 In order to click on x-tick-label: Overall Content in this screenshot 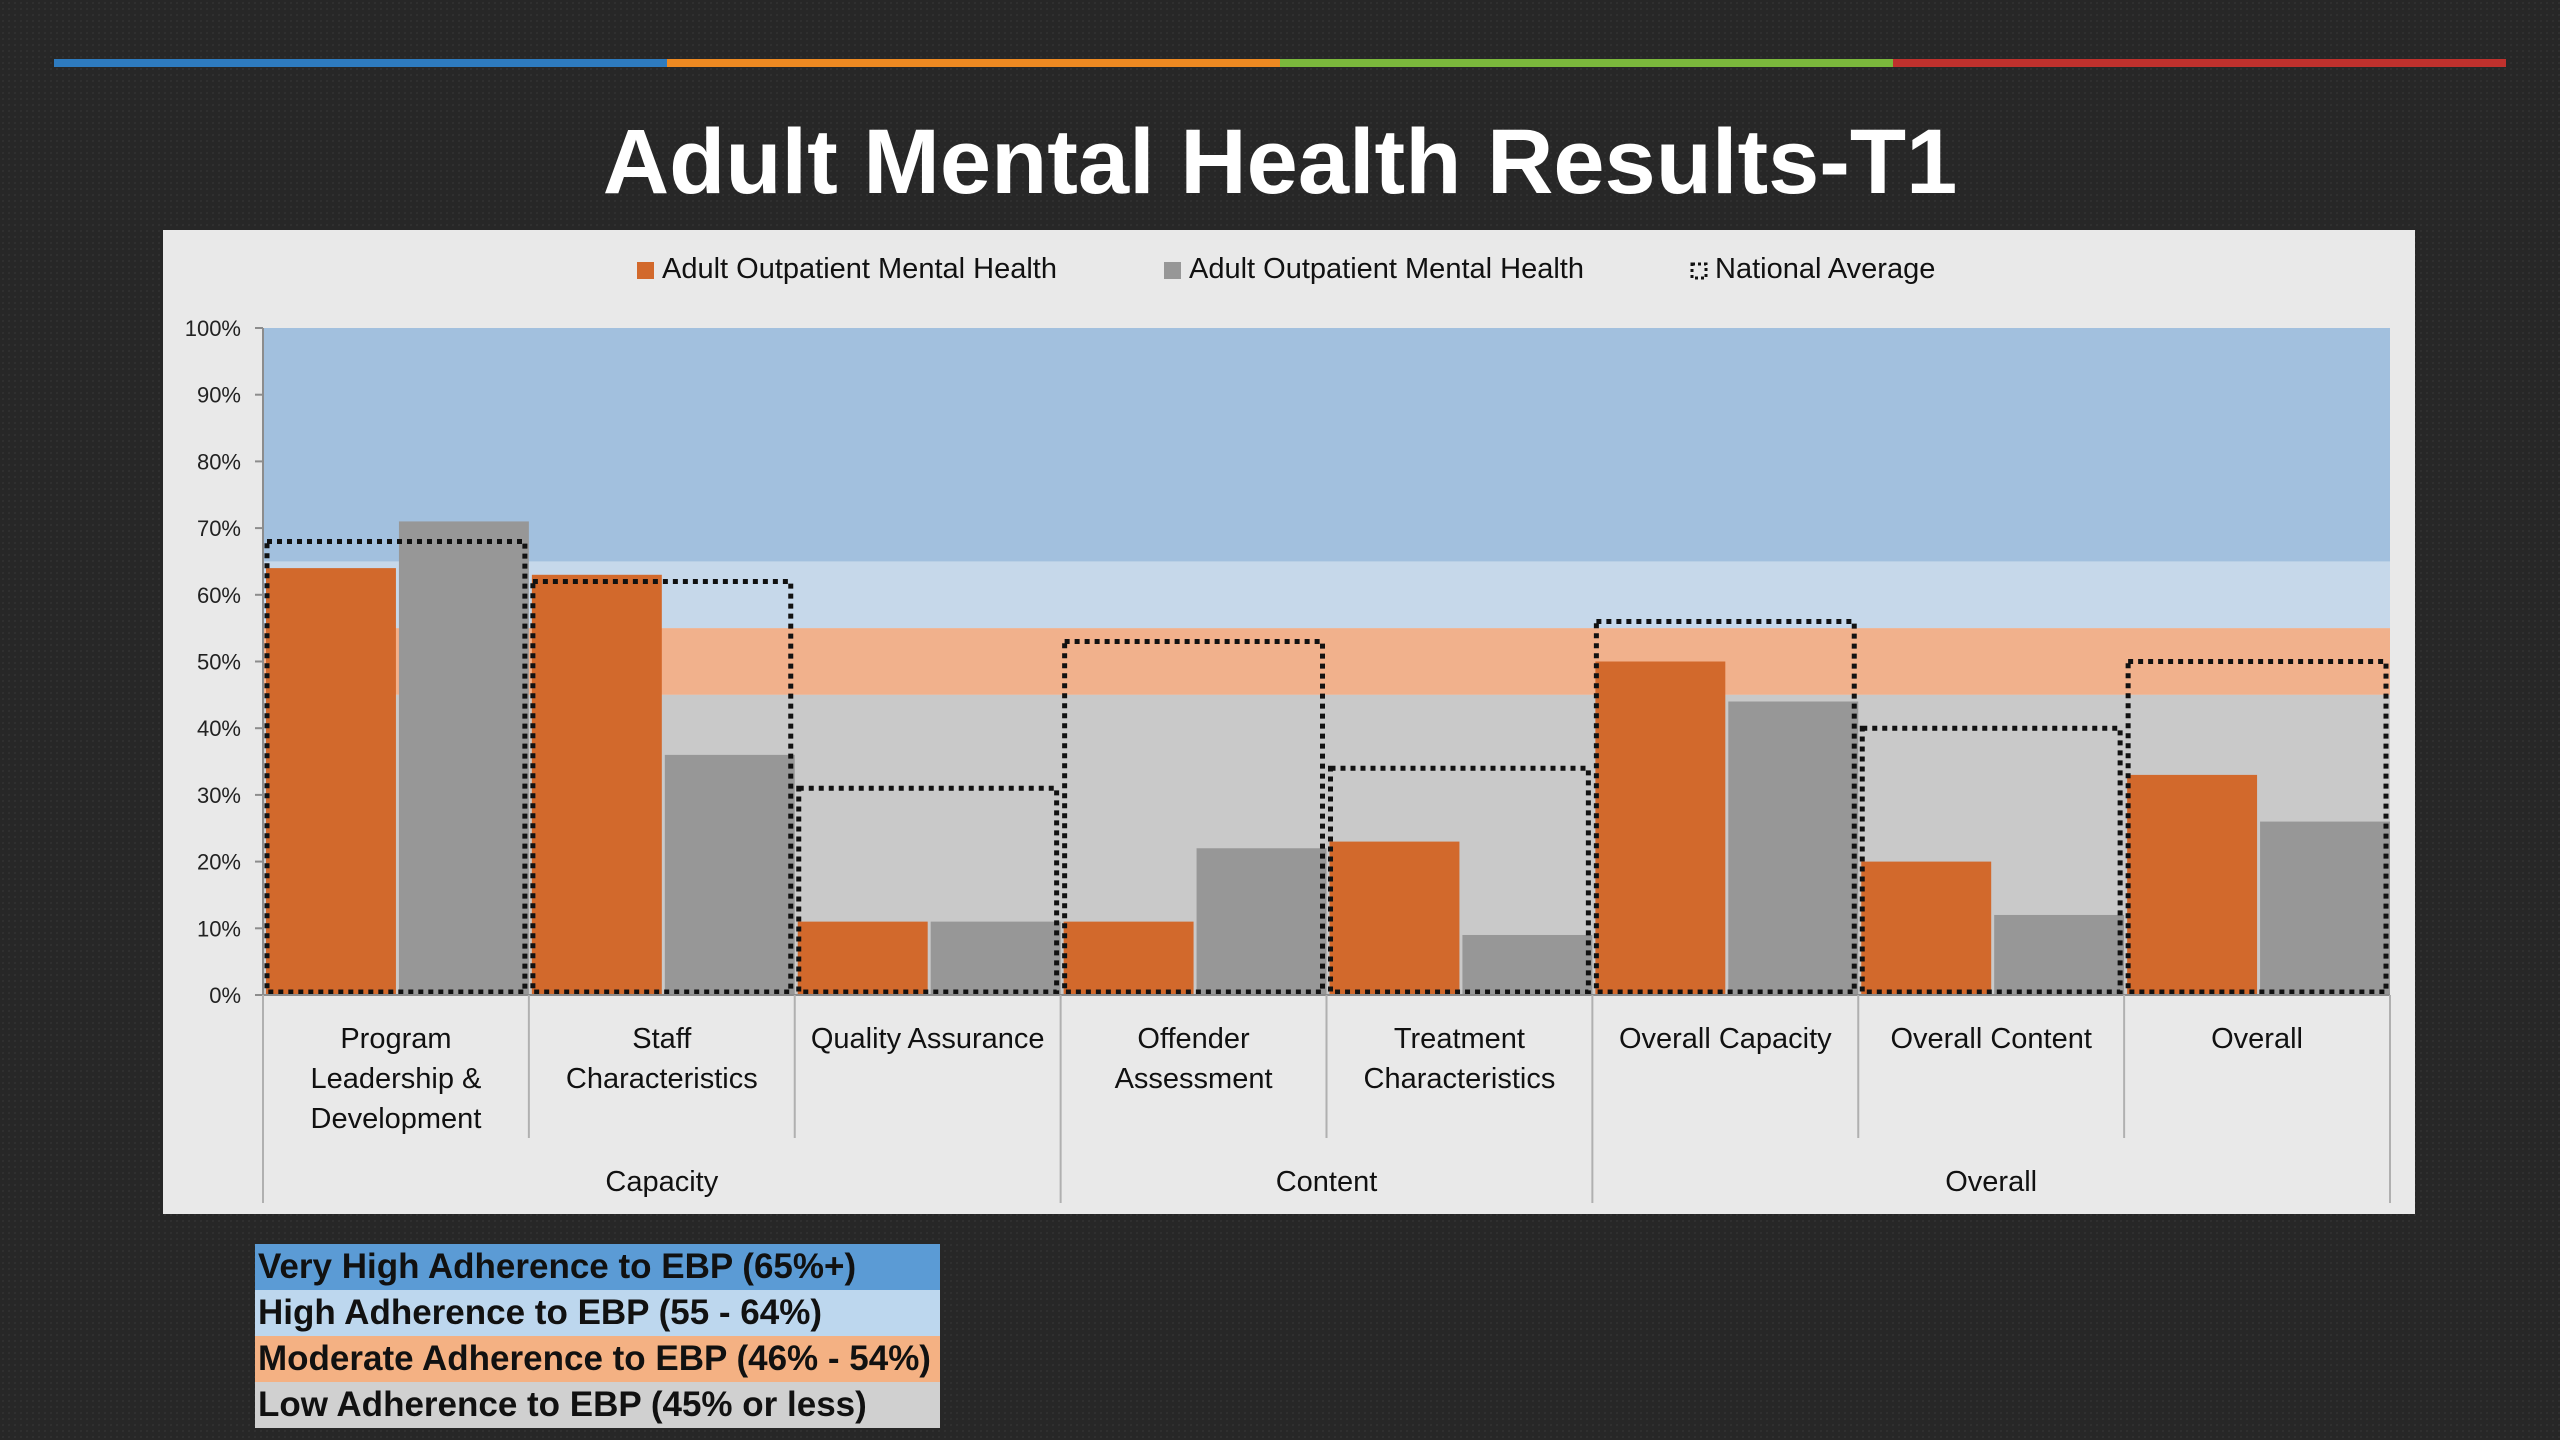, I will do `click(1991, 1039)`.